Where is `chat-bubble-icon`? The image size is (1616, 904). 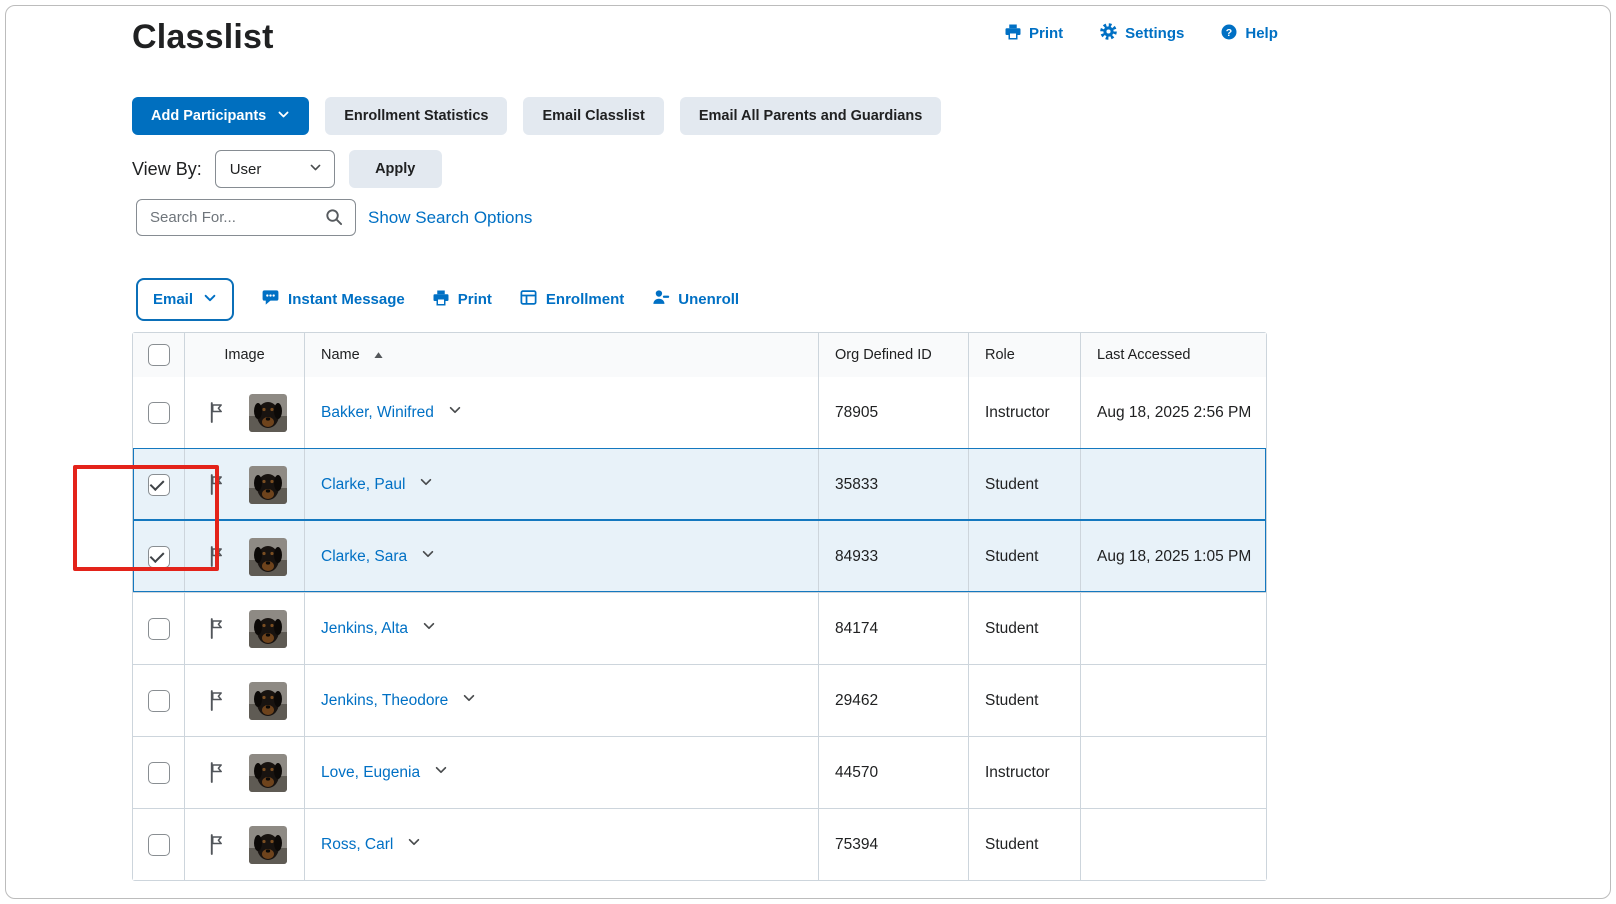
chat-bubble-icon is located at coordinates (270, 299).